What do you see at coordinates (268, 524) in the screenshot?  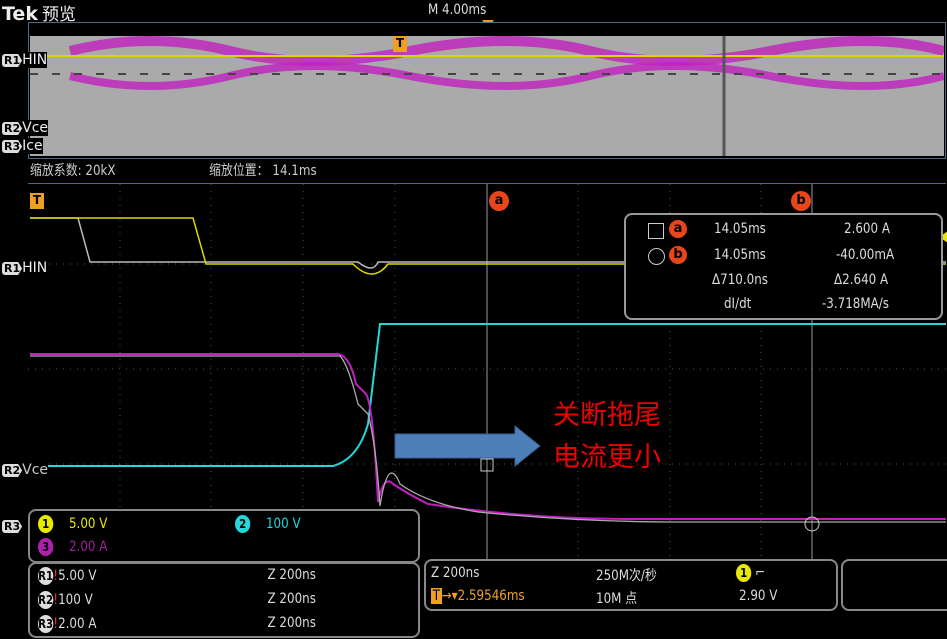 I see `channel-2: 2 100 V` at bounding box center [268, 524].